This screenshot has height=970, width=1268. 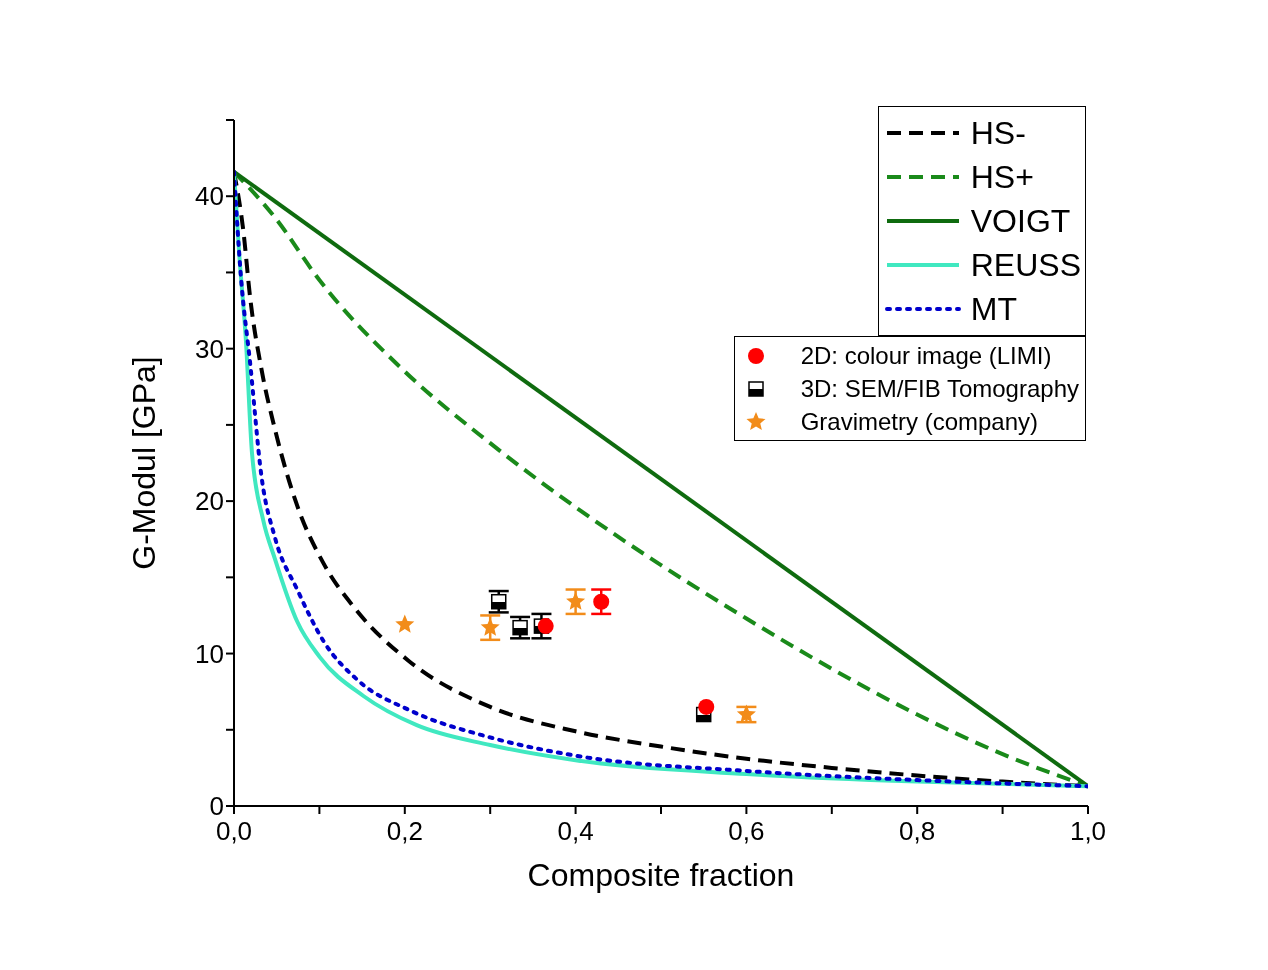 I want to click on x-tick-label: 0,6, so click(x=746, y=831).